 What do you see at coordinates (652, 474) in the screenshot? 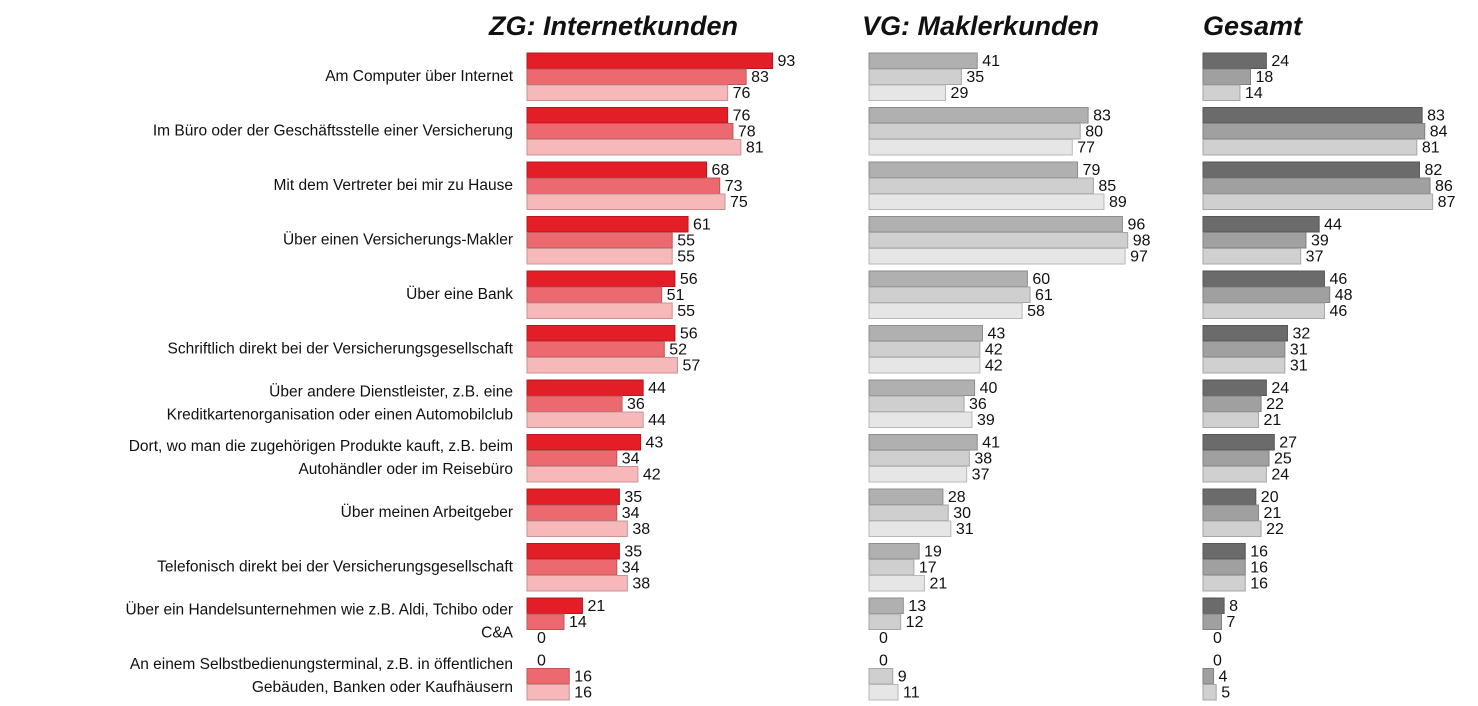
I see `value-label: 42` at bounding box center [652, 474].